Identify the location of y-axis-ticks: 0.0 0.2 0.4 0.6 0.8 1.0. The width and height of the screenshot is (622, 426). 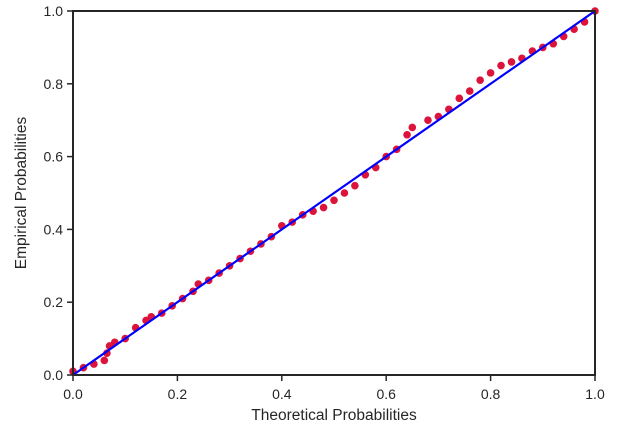
(58, 193).